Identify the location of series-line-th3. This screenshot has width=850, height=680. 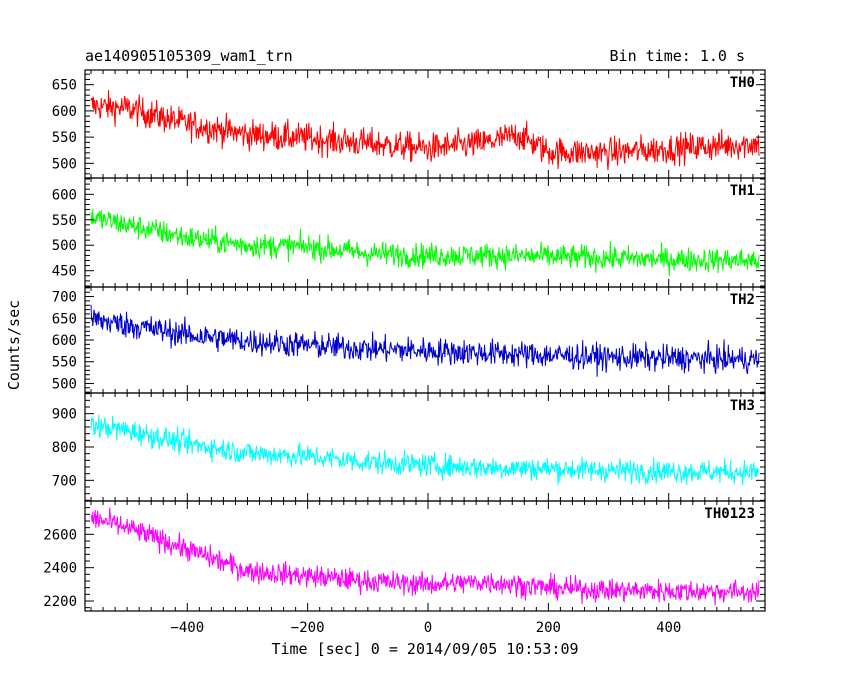
(425, 450).